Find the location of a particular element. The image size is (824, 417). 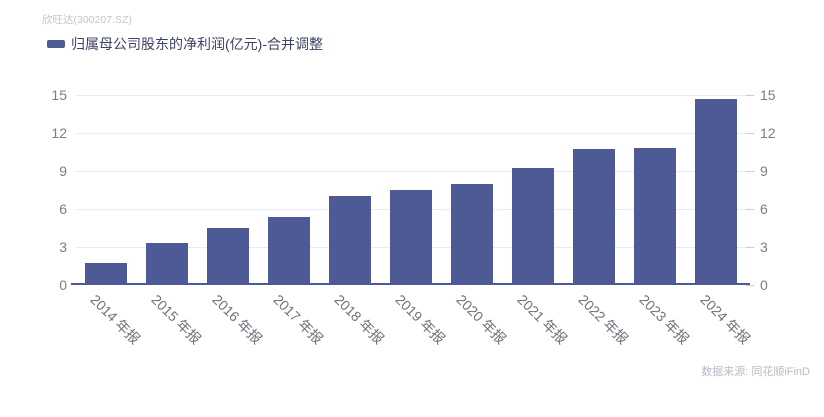

y-axis-label-left: 3 is located at coordinates (63, 247).